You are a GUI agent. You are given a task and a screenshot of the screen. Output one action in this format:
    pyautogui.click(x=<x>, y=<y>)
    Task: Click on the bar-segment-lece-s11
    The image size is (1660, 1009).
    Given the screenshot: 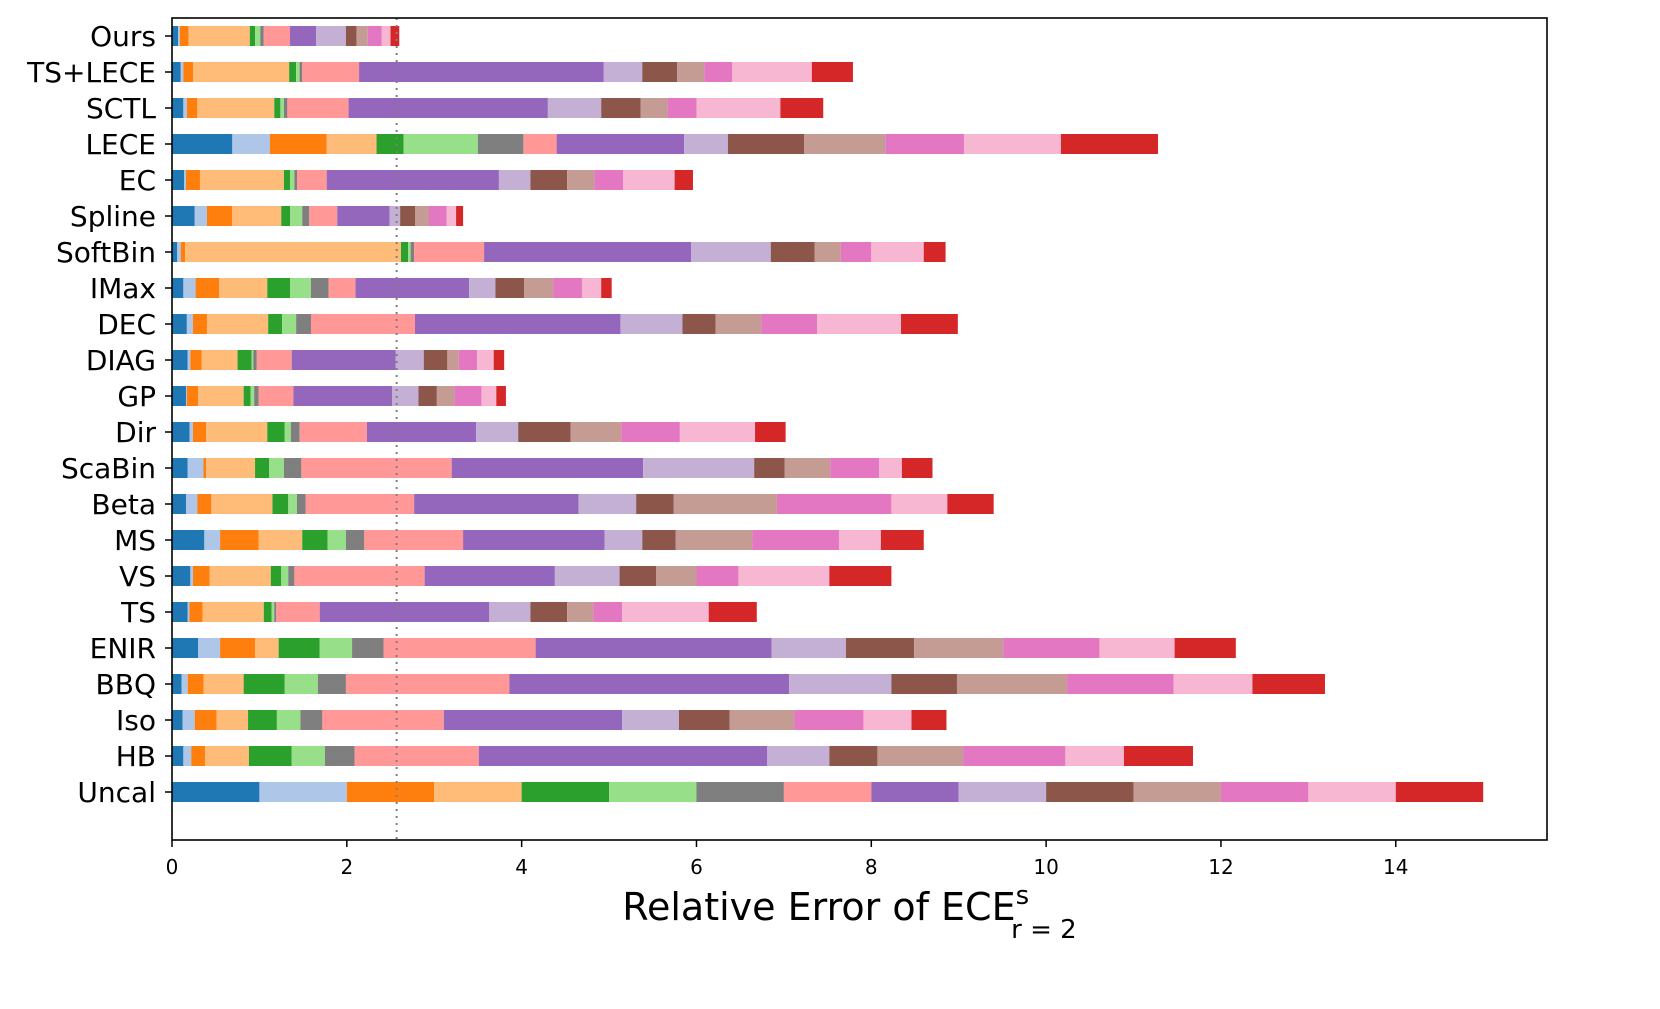 What is the action you would take?
    pyautogui.click(x=765, y=144)
    